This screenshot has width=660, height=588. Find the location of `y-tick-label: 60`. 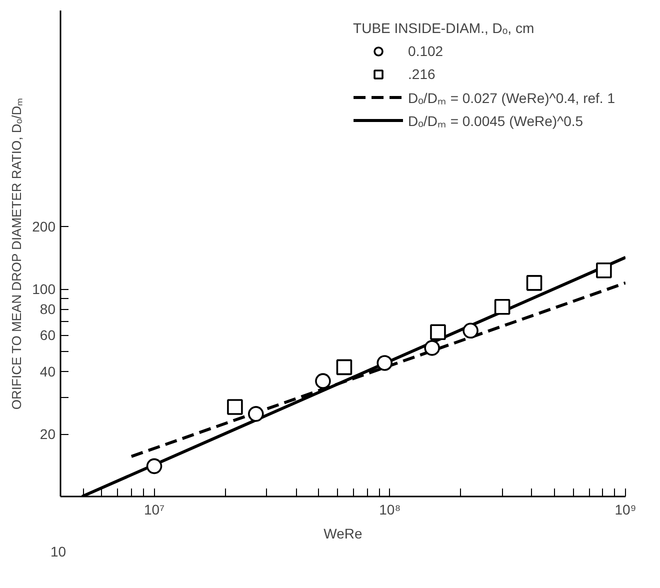

y-tick-label: 60 is located at coordinates (48, 335).